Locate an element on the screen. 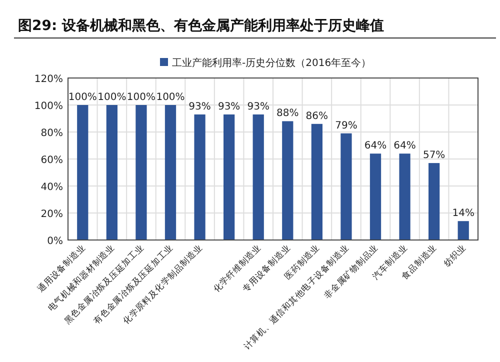  text: 79% is located at coordinates (346, 126).